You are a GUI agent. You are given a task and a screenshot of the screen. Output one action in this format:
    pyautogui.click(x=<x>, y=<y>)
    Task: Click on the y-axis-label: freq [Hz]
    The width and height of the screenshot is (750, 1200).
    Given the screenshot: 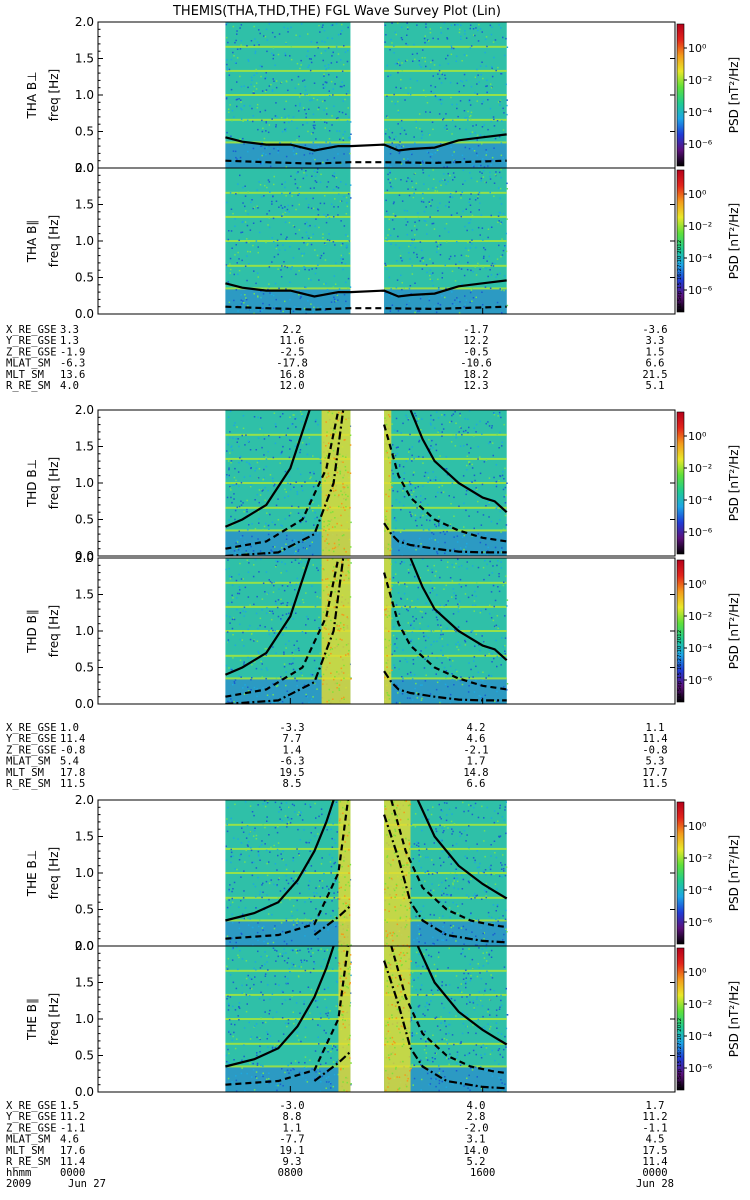 What is the action you would take?
    pyautogui.click(x=54, y=873)
    